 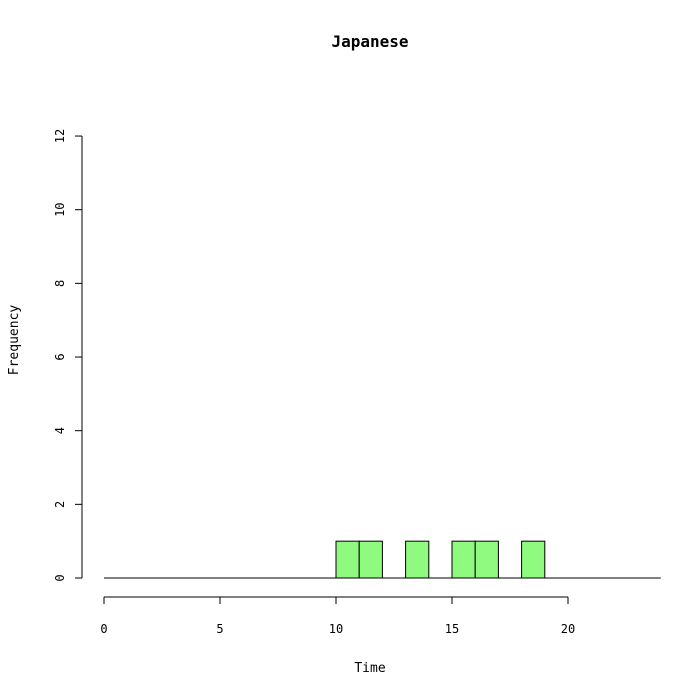 What do you see at coordinates (336, 629) in the screenshot?
I see `x-tick-label: 10` at bounding box center [336, 629].